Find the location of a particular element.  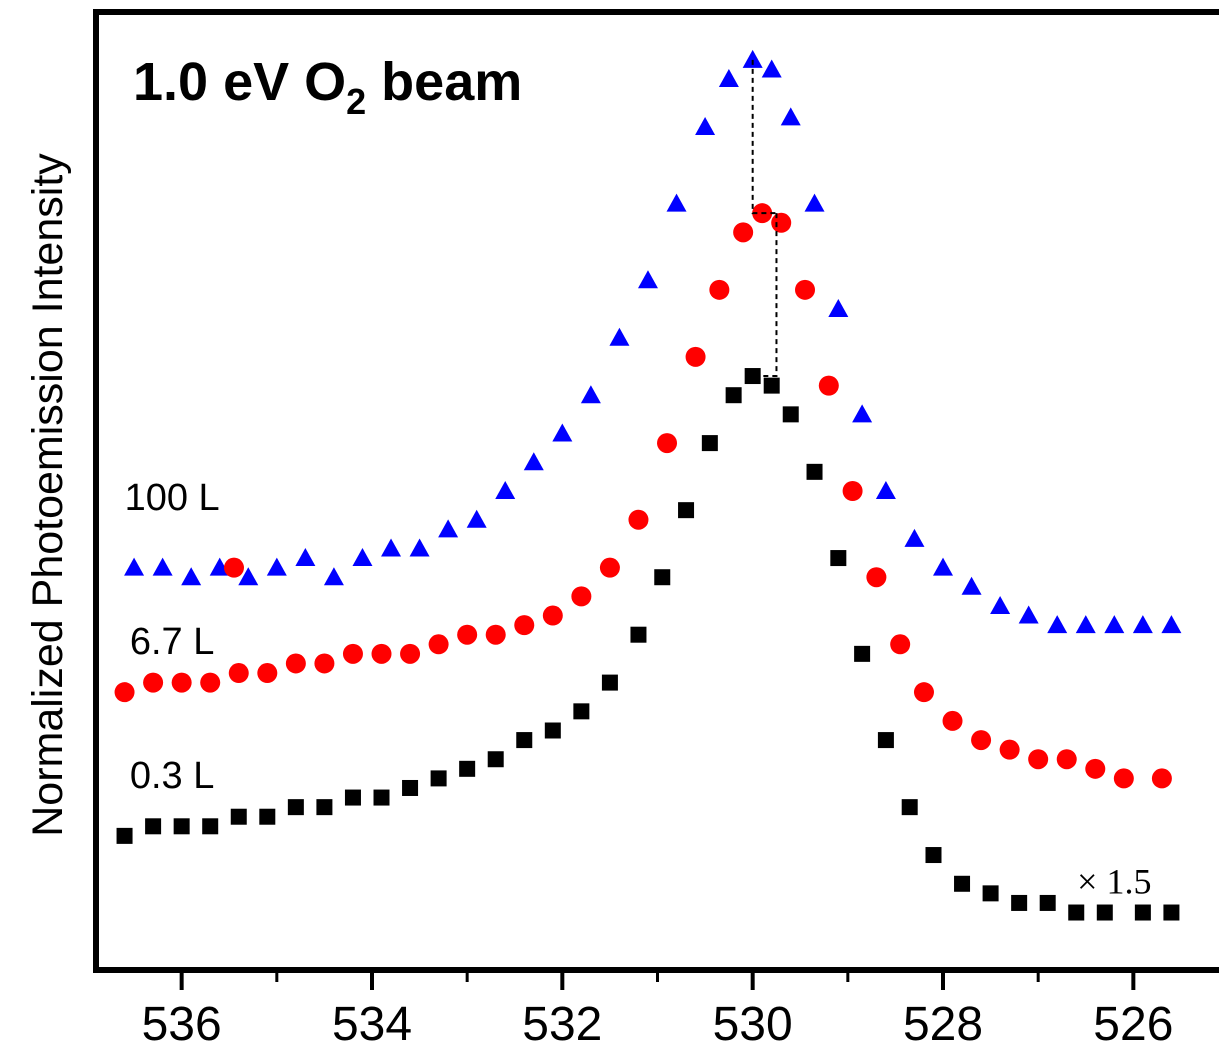

y-axis-label: Normalized Photoemission Intensity is located at coordinates (48, 495).